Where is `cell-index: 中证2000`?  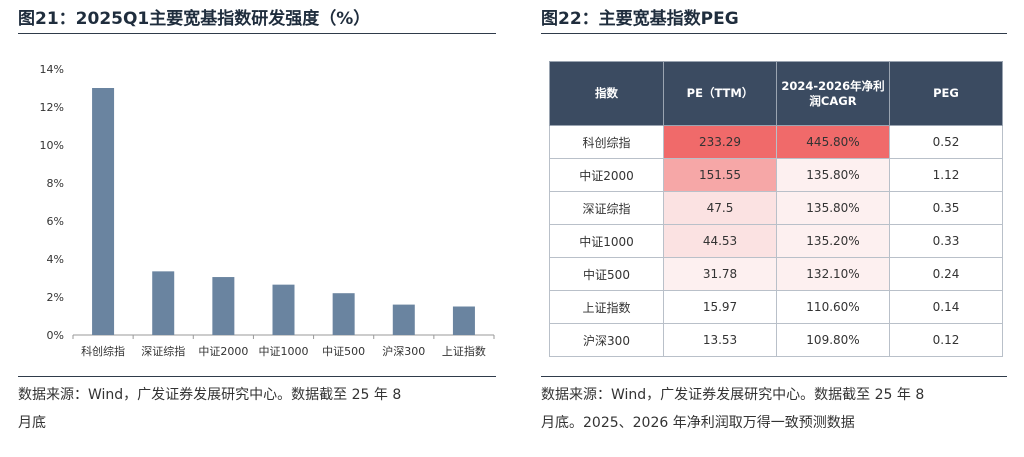 cell-index: 中证2000 is located at coordinates (606, 175).